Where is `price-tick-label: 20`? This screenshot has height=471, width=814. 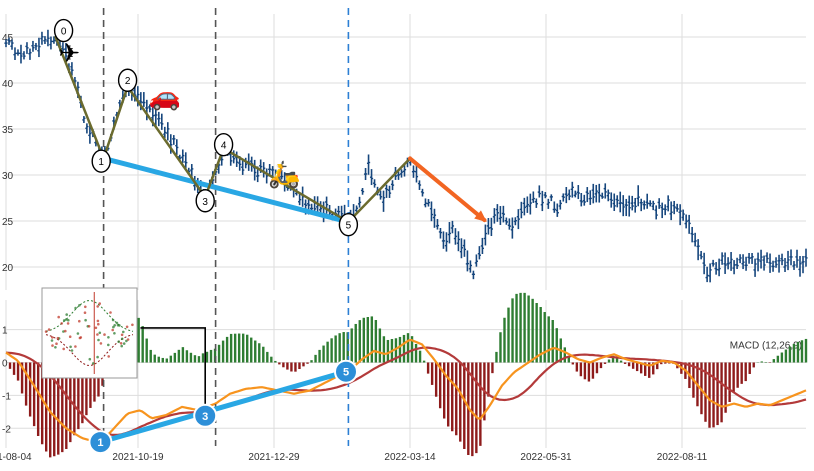
price-tick-label: 20 is located at coordinates (8, 268).